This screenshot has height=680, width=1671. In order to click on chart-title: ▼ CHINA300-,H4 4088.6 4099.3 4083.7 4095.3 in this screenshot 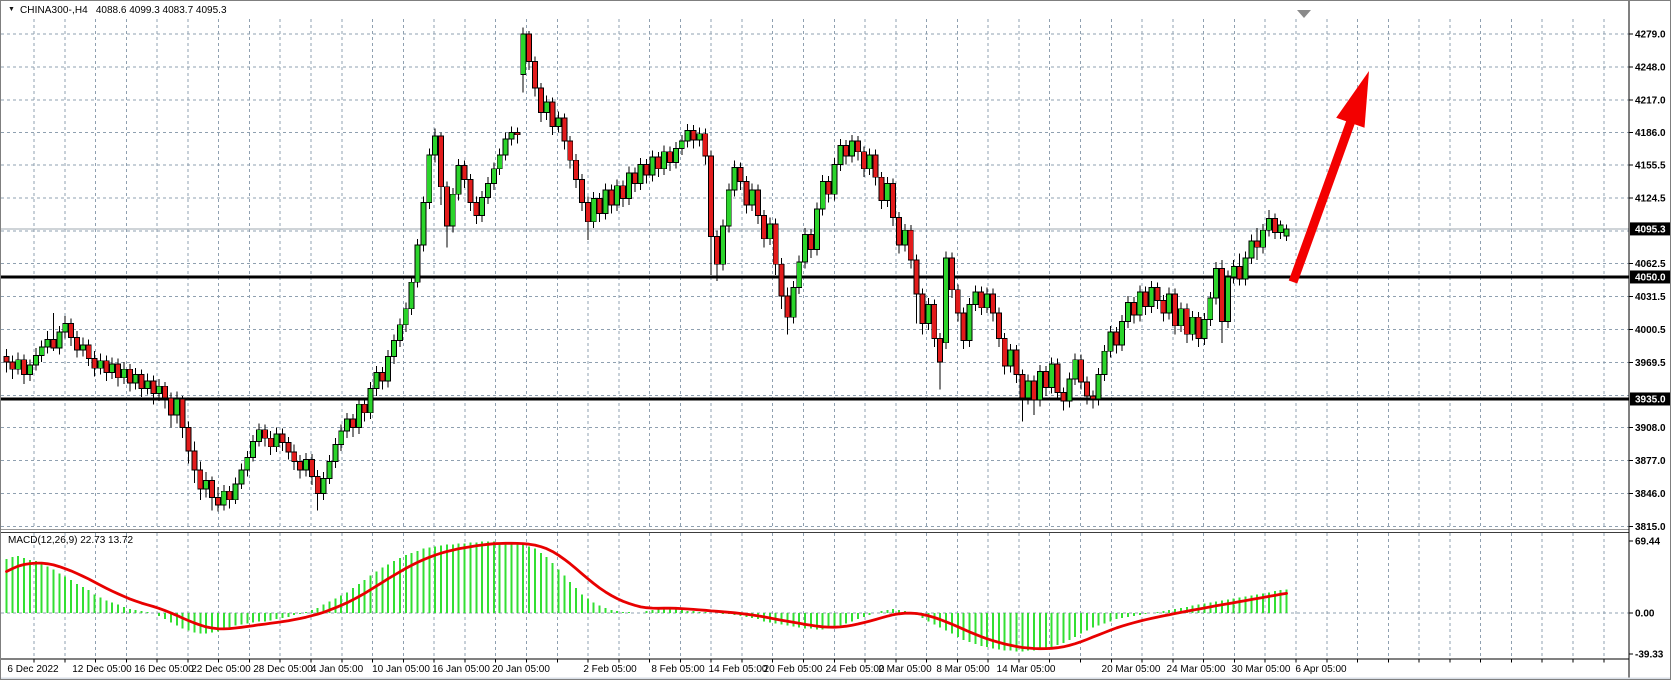, I will do `click(117, 10)`.